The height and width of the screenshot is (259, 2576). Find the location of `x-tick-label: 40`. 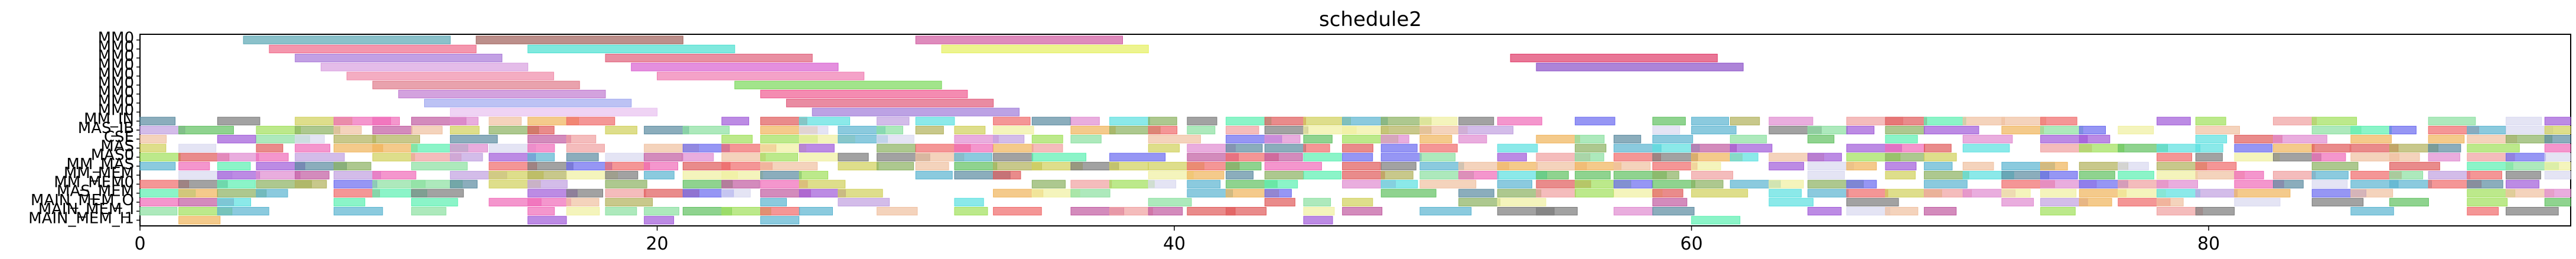

x-tick-label: 40 is located at coordinates (1174, 244).